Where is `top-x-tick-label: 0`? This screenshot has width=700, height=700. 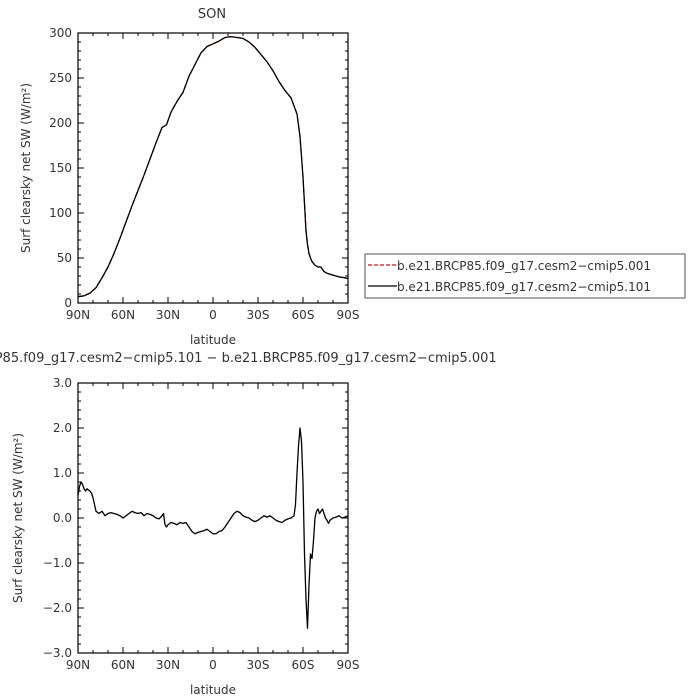
top-x-tick-label: 0 is located at coordinates (213, 315).